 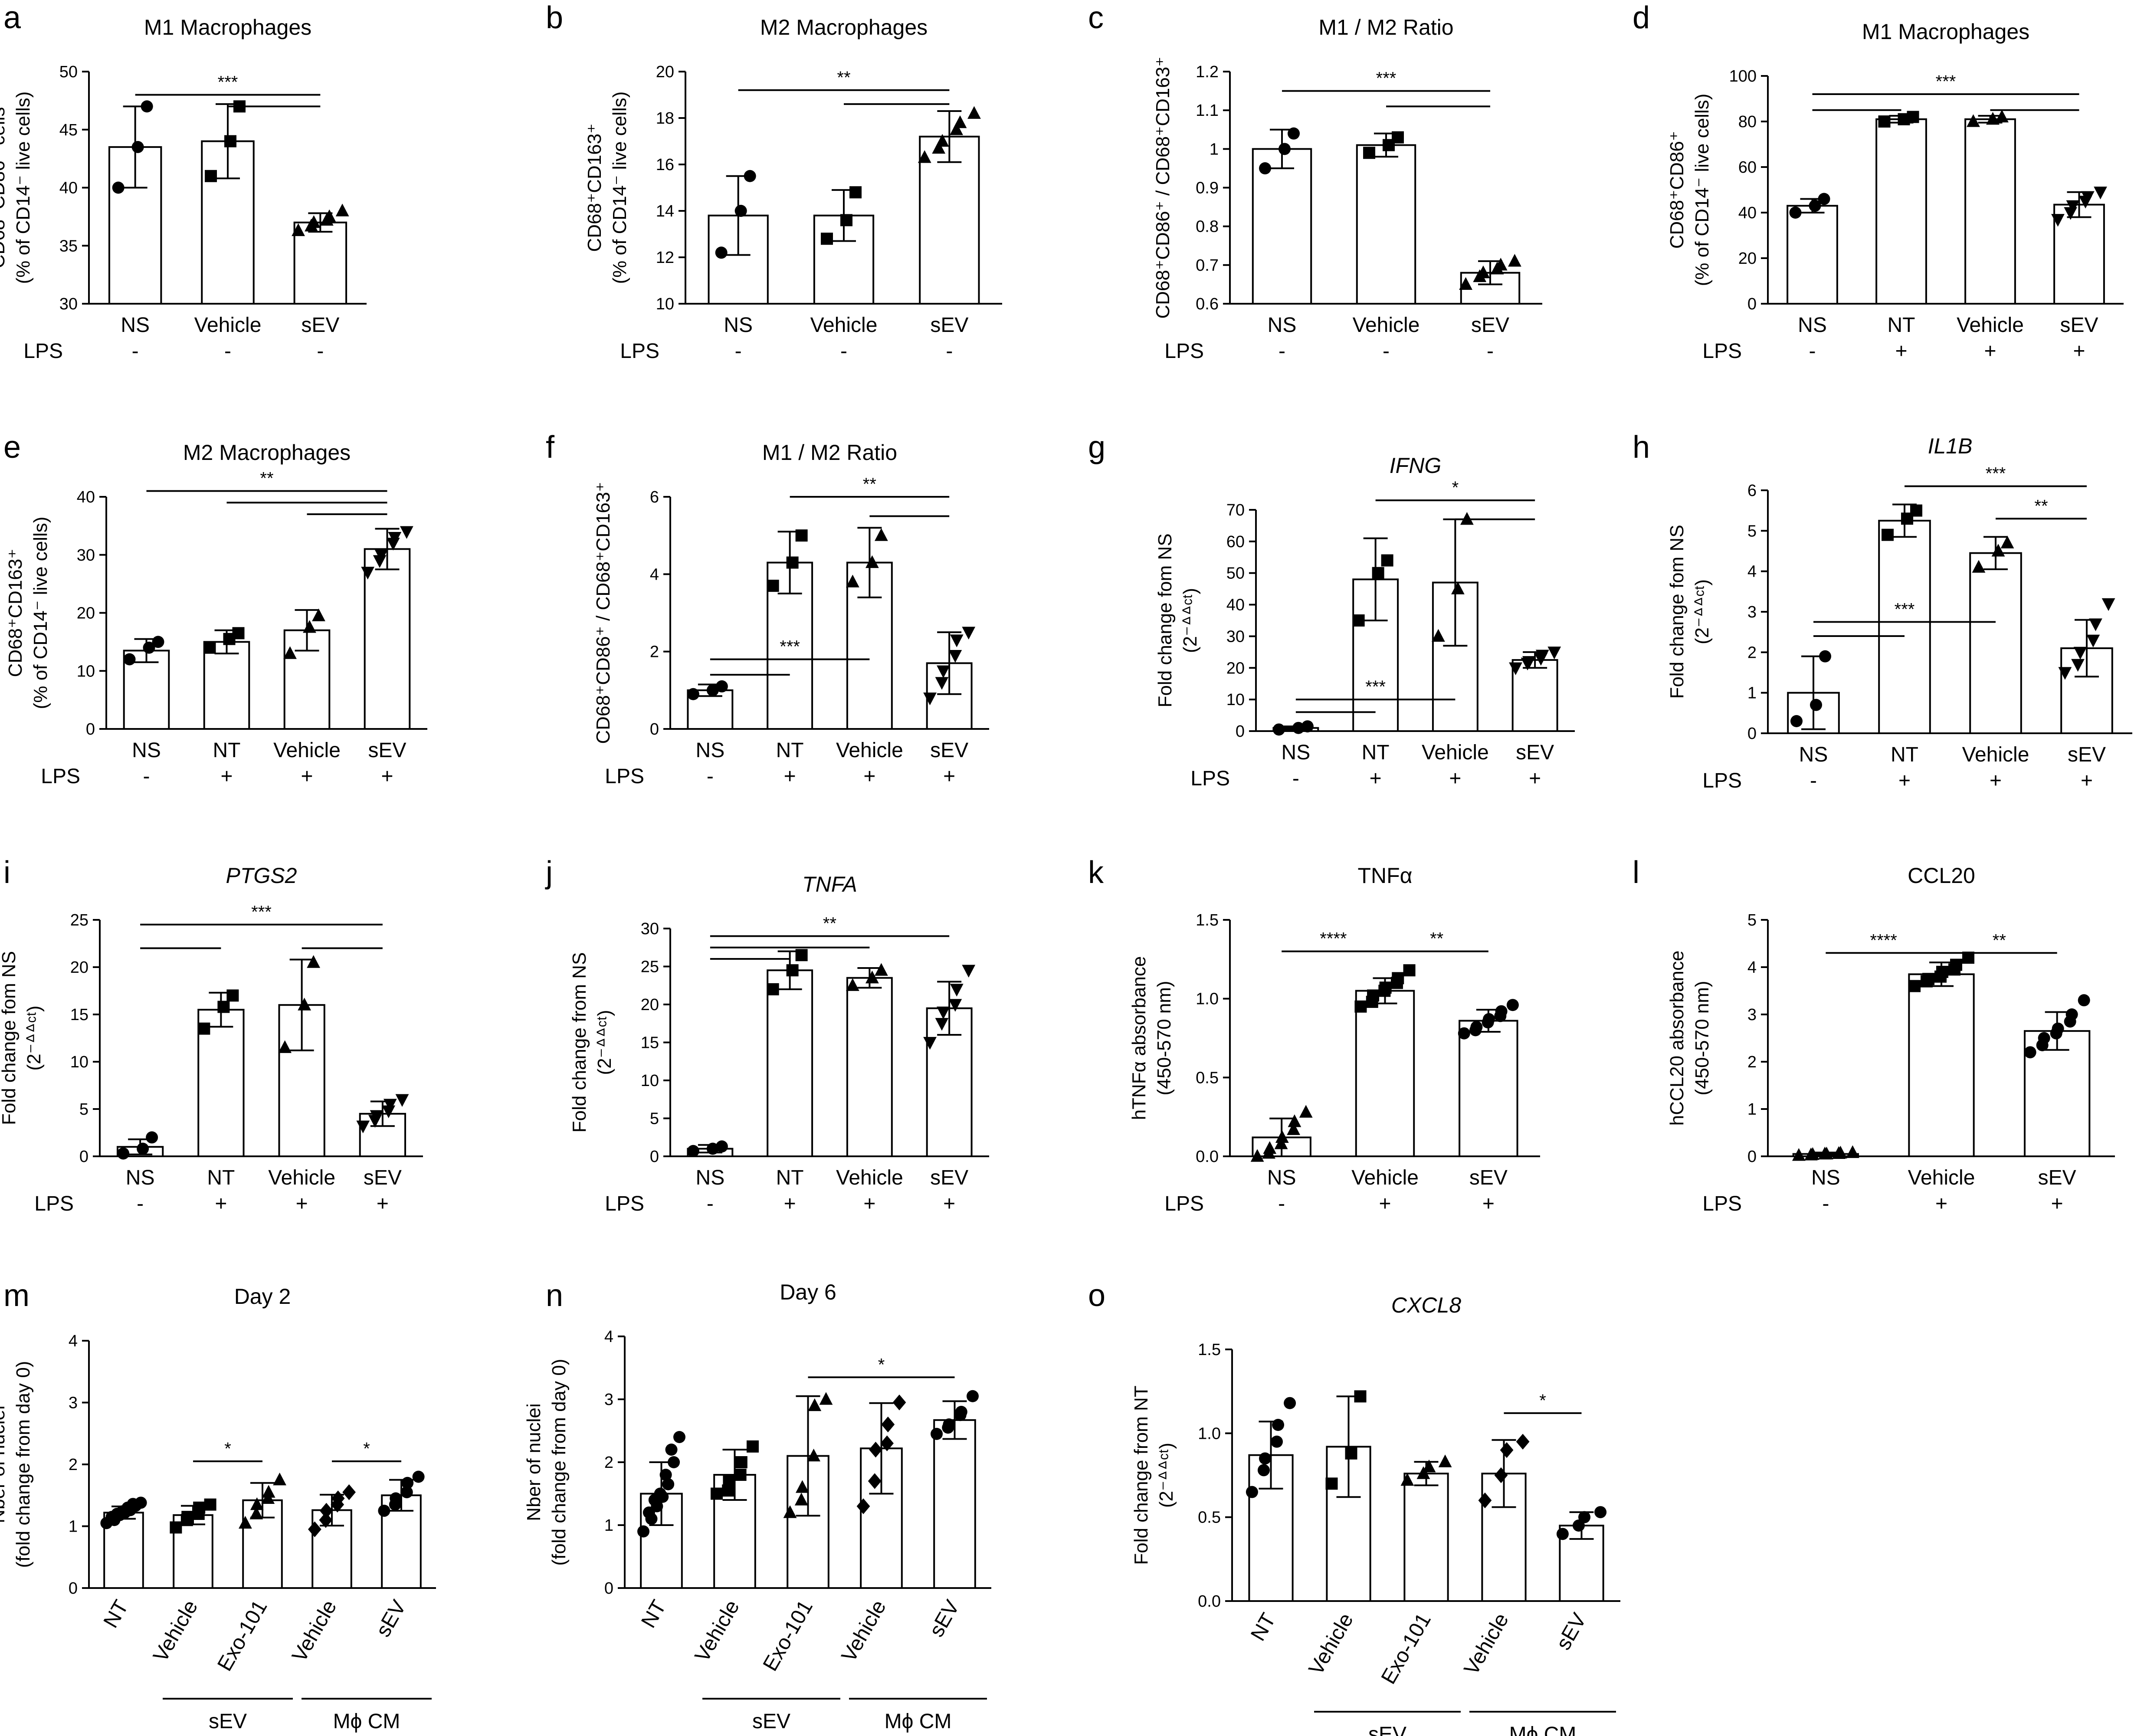 I want to click on group-label: sEV, so click(x=228, y=1722).